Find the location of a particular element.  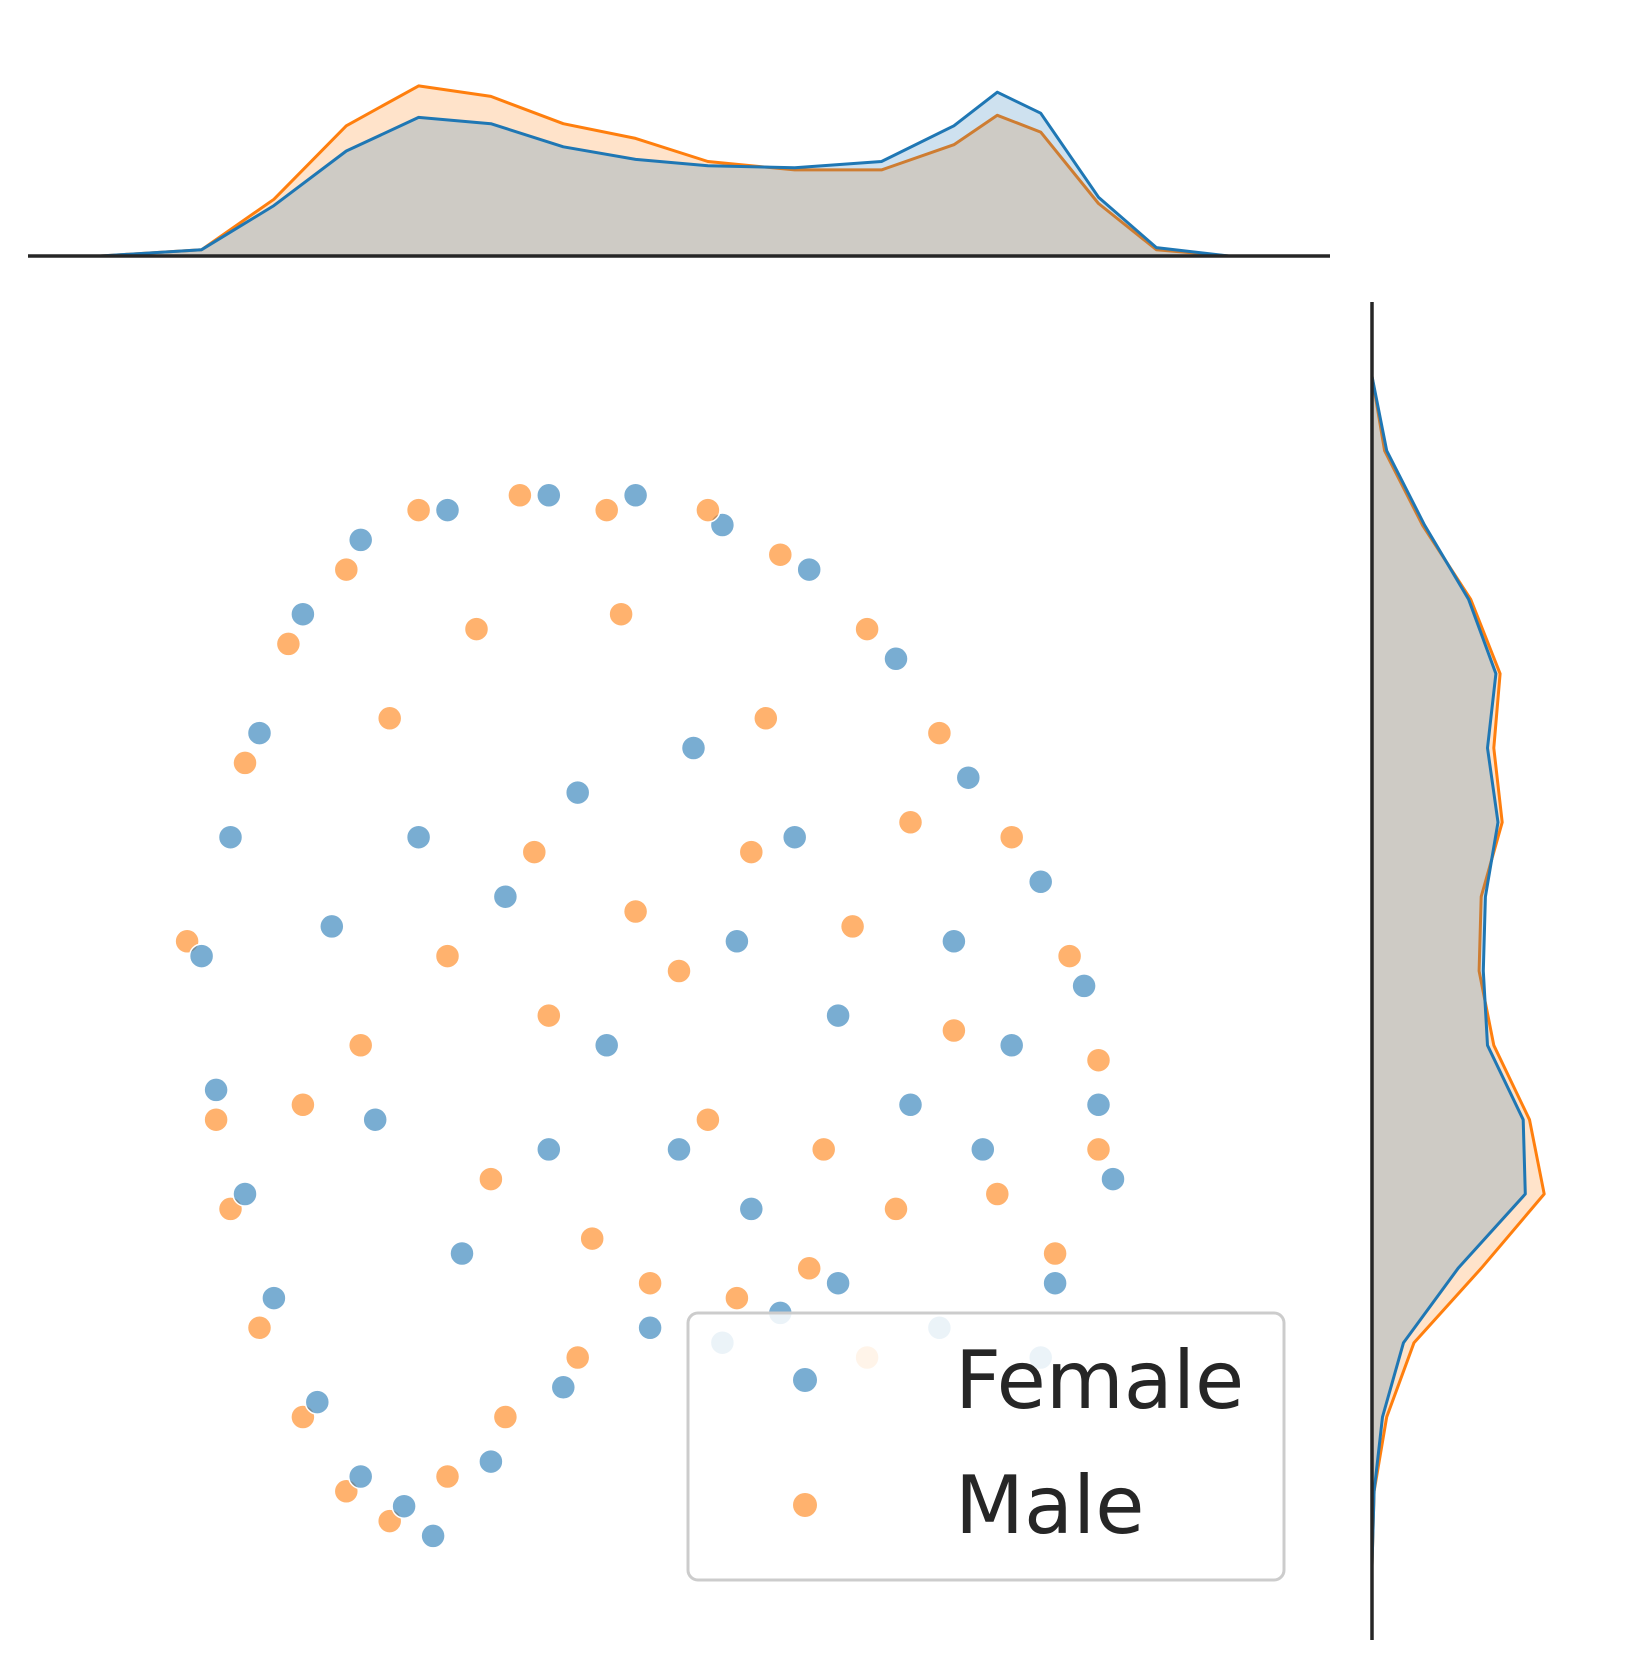

legend-frame is located at coordinates (986, 1446).